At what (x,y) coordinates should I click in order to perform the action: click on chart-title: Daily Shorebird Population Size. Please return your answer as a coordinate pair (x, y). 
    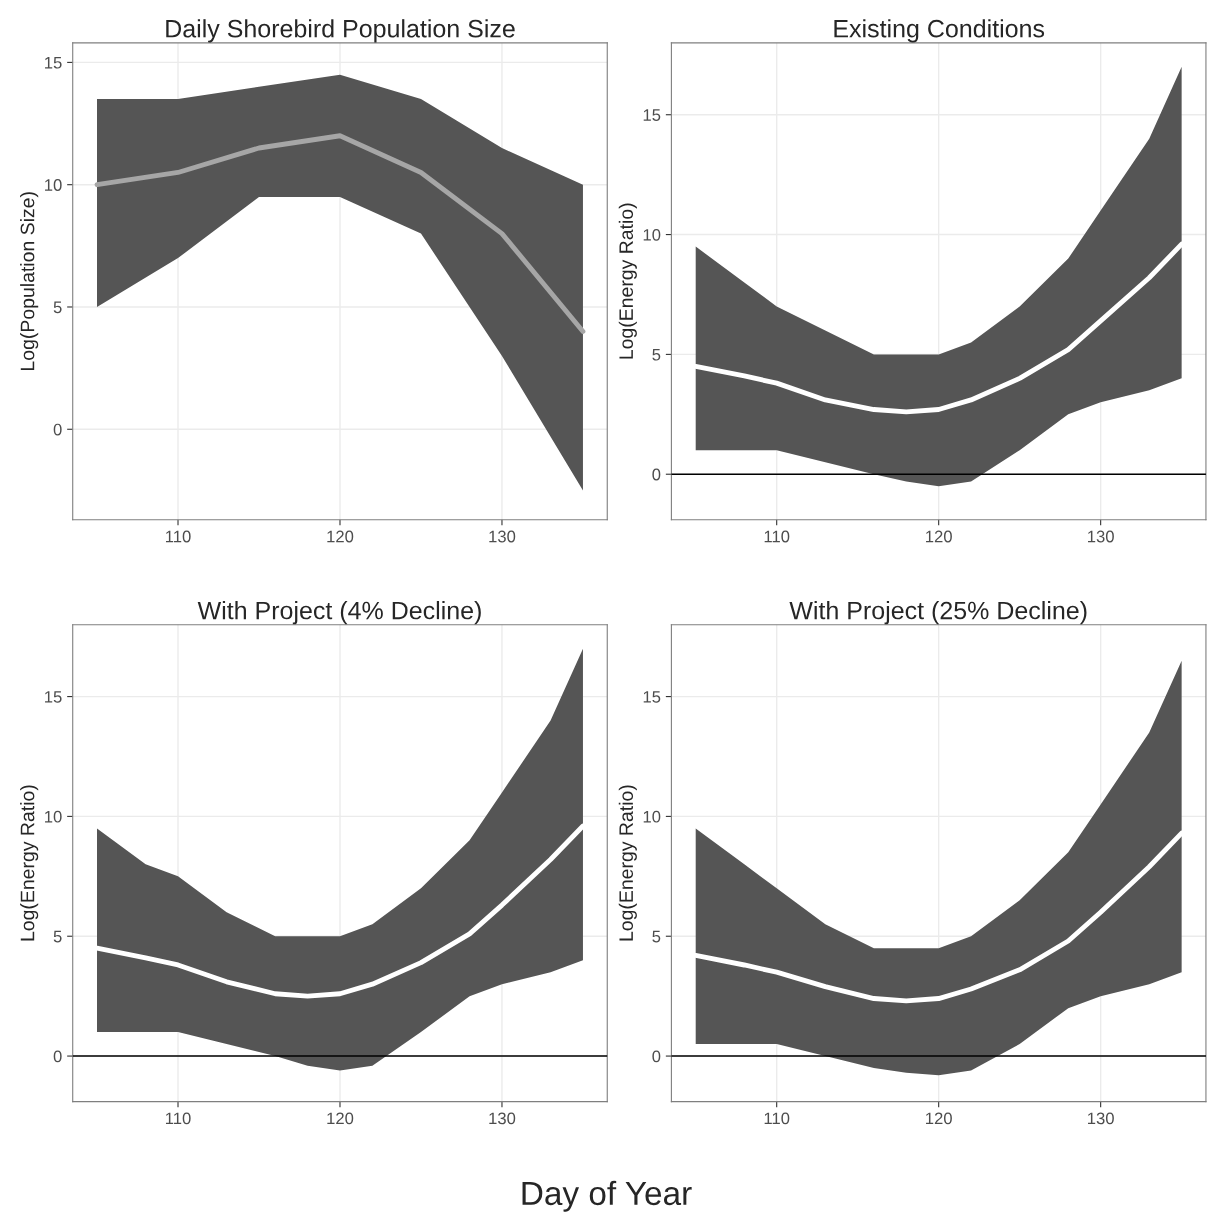
    Looking at the image, I should click on (340, 31).